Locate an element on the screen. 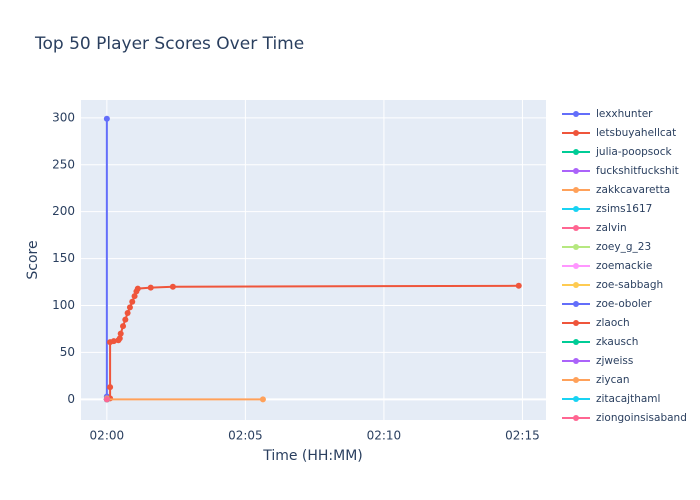 This screenshot has width=700, height=500. legend-item: ziongoinsisaband is located at coordinates (624, 418).